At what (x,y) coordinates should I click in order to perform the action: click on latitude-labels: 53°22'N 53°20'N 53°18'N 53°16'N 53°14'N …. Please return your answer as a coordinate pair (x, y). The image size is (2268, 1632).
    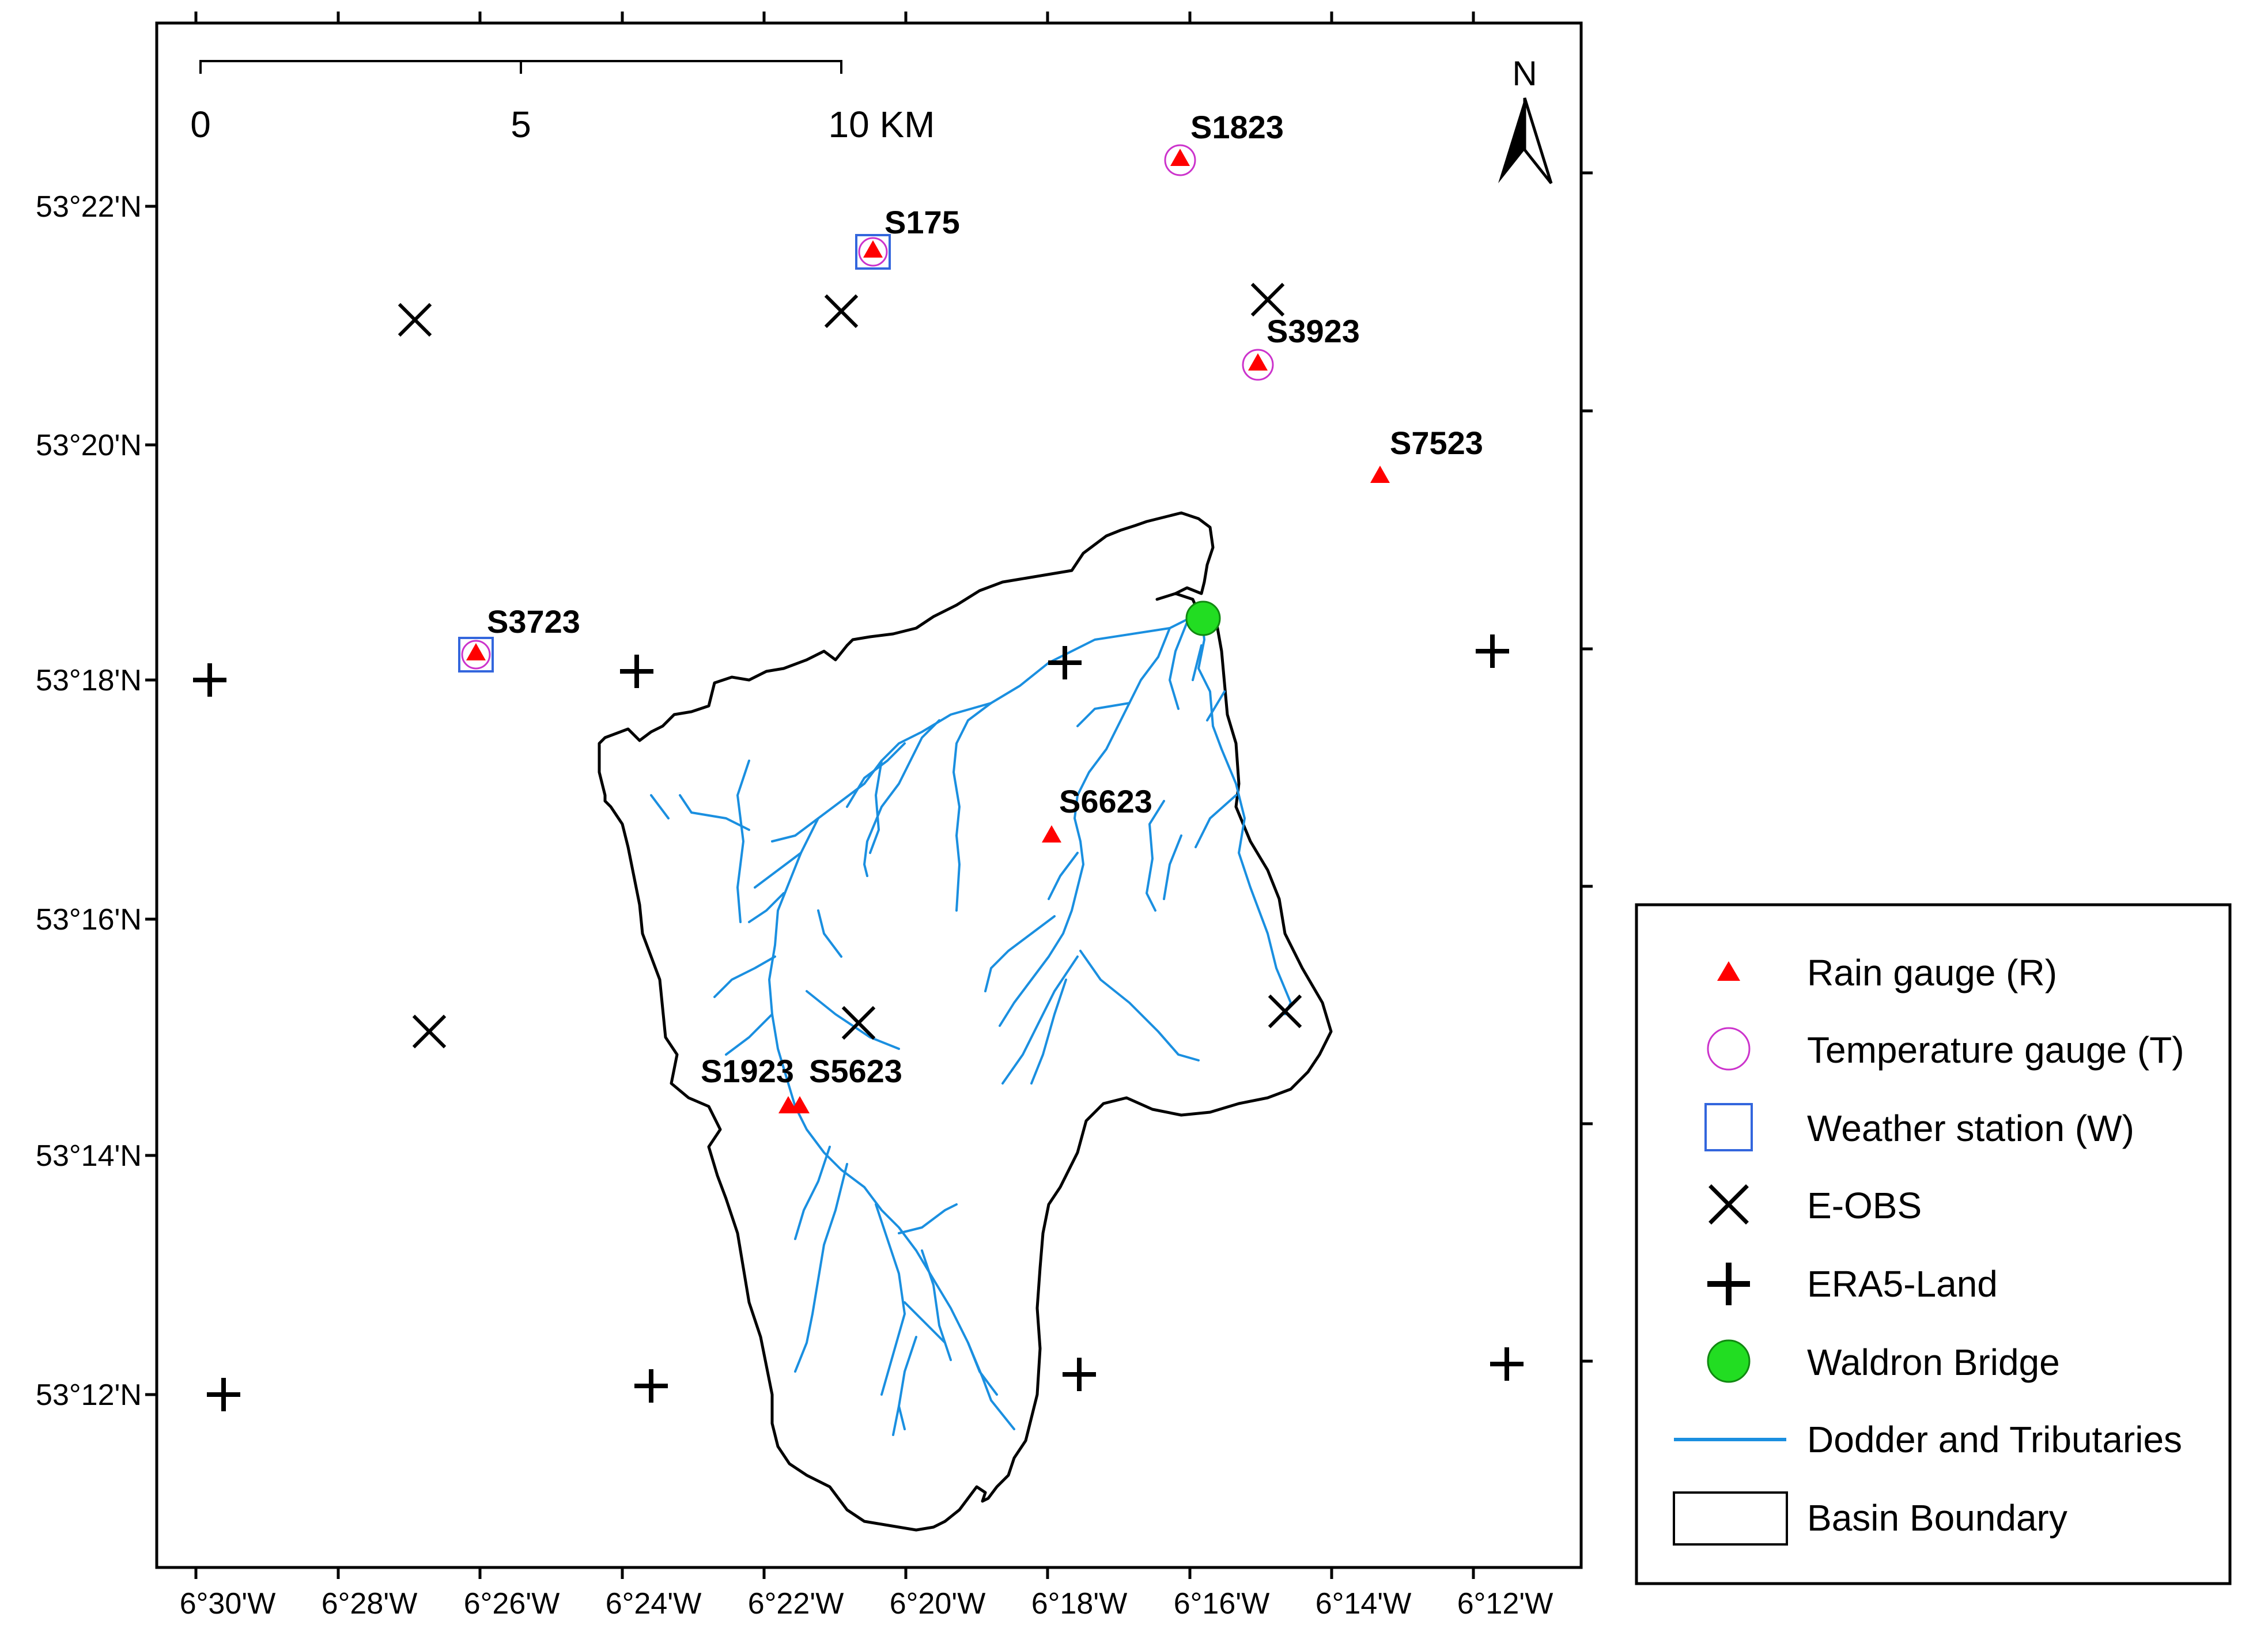
    Looking at the image, I should click on (89, 801).